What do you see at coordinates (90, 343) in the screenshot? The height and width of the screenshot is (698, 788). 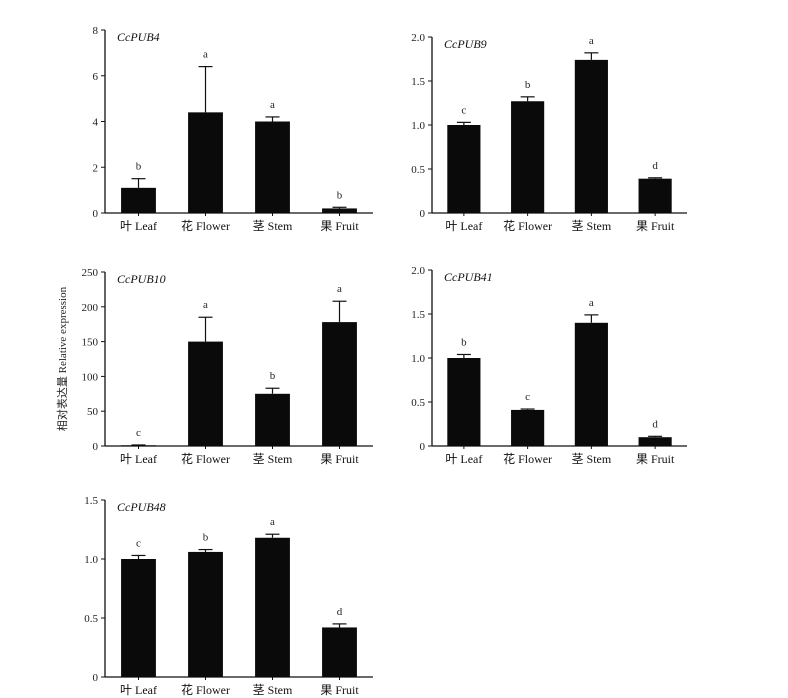 I see `y-tick-label: 150` at bounding box center [90, 343].